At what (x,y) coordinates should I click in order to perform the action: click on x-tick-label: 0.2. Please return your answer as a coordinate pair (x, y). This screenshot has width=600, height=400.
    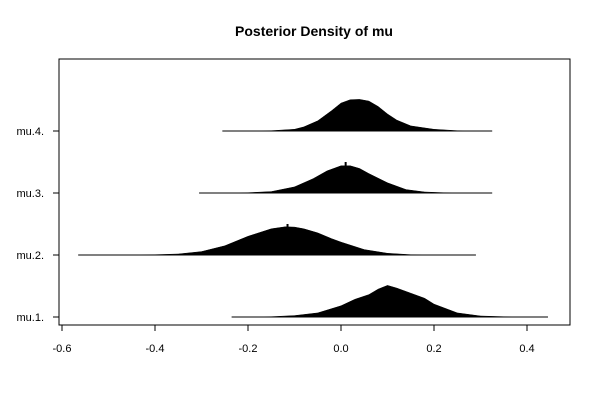
    Looking at the image, I should click on (433, 349).